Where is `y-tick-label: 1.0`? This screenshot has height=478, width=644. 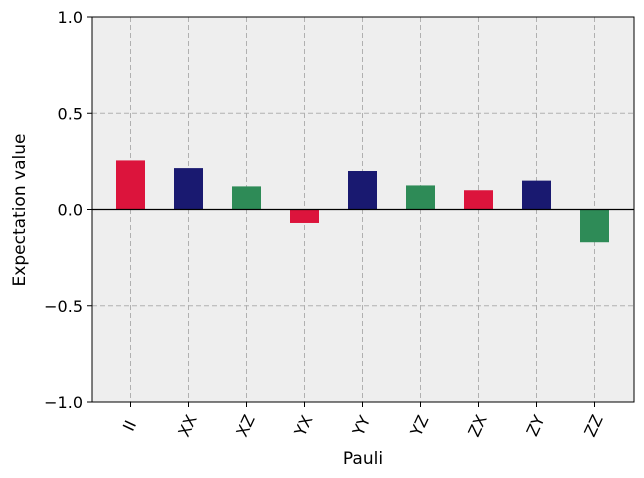
y-tick-label: 1.0 is located at coordinates (70, 17).